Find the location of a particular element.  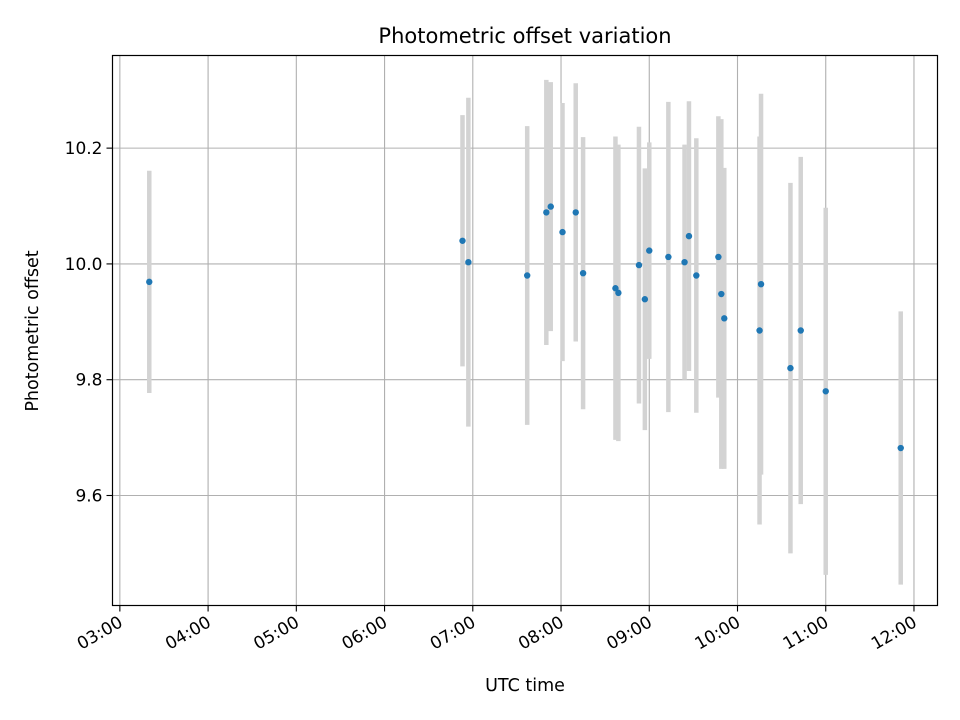

y-axis-label: Photometric offset is located at coordinates (33, 330).